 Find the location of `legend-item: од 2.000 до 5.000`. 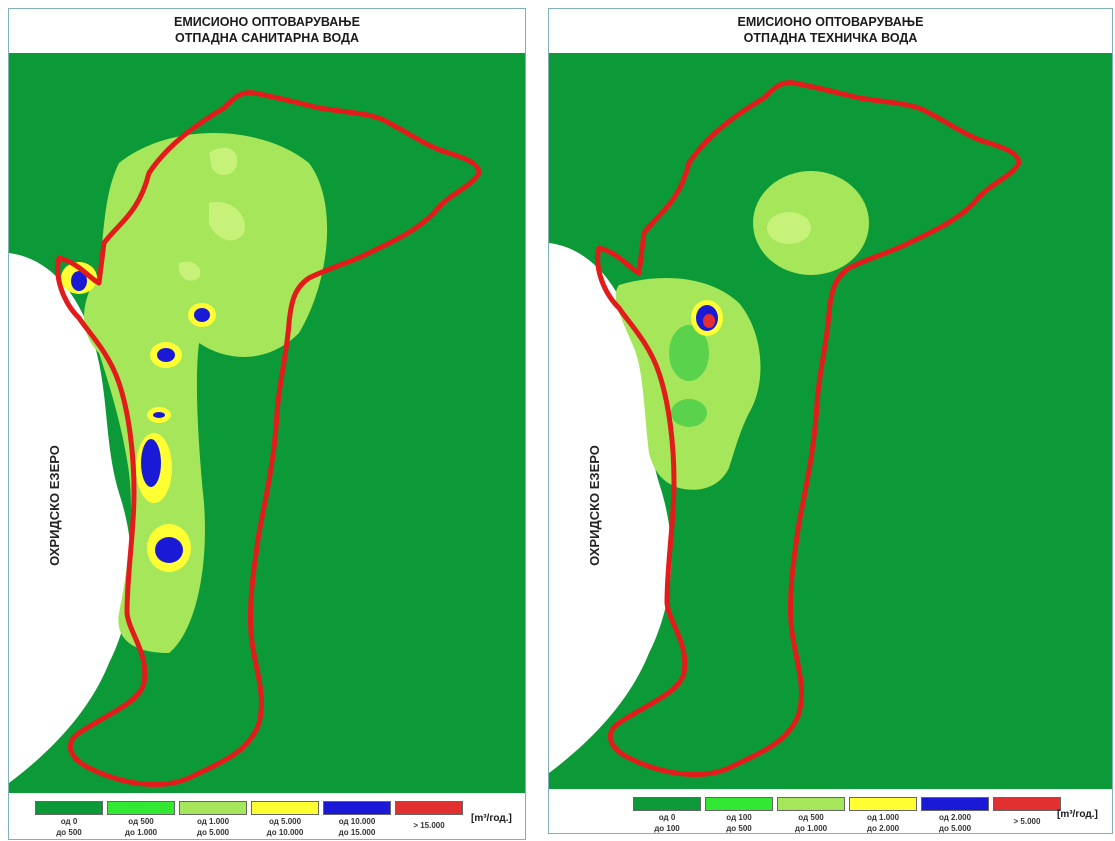

legend-item: од 2.000 до 5.000 is located at coordinates (955, 815).